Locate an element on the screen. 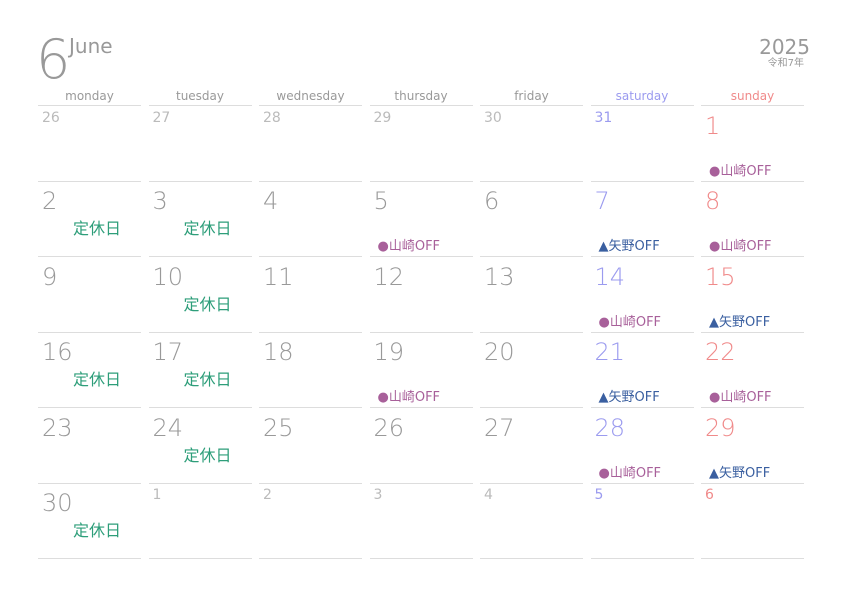 Image resolution: width=842 pixels, height=595 pixels. day-number: 8 is located at coordinates (713, 201).